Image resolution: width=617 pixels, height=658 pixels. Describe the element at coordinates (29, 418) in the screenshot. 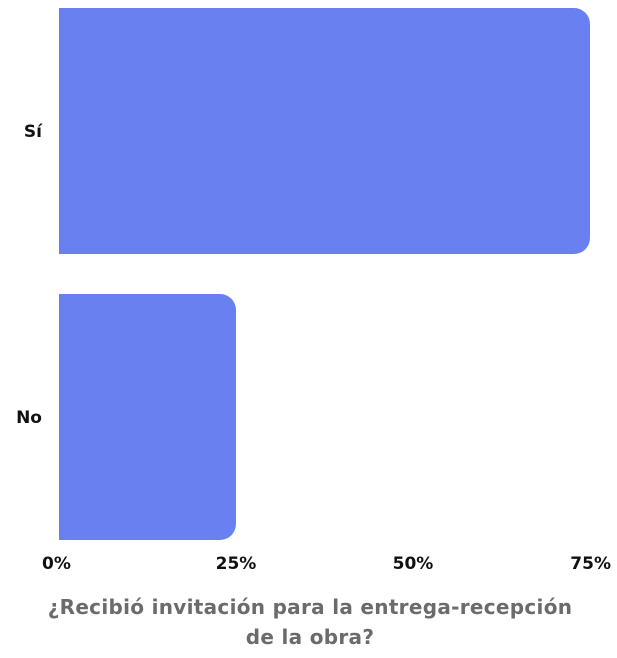

I see `category-label: No` at that location.